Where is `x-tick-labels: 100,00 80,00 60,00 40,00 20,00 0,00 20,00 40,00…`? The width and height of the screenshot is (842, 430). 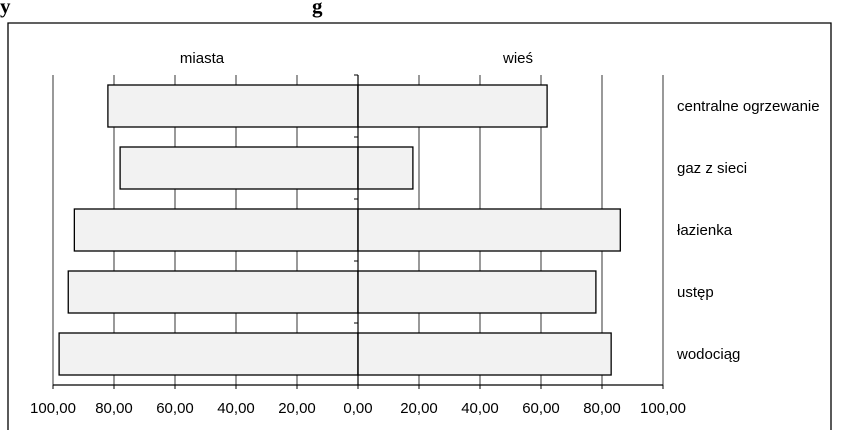
x-tick-labels: 100,00 80,00 60,00 40,00 20,00 0,00 20,00 40,00… is located at coordinates (358, 408).